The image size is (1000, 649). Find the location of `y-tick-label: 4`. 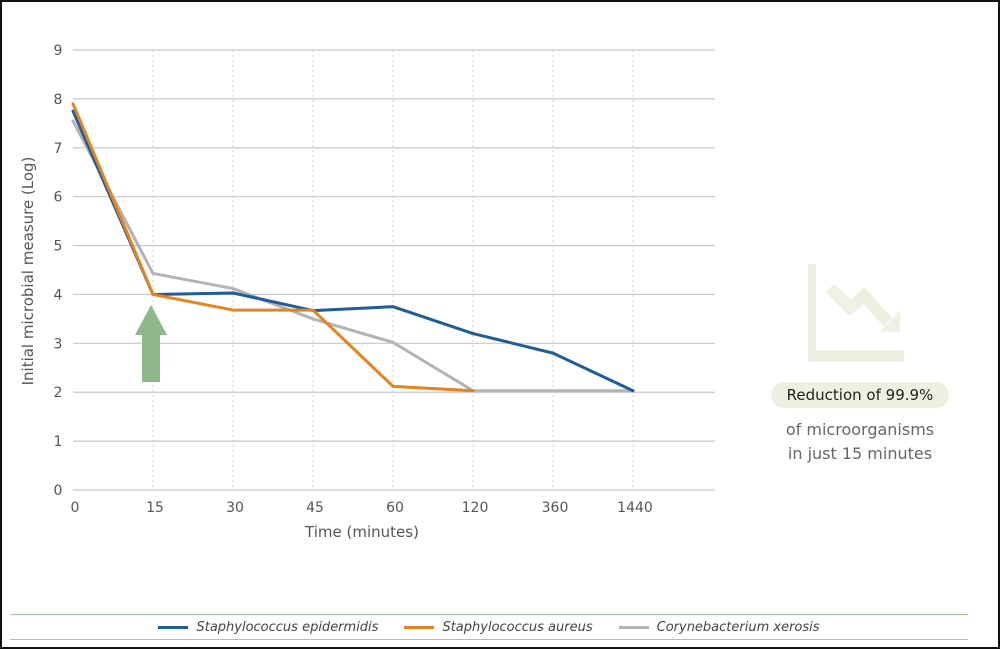

y-tick-label: 4 is located at coordinates (58, 295).